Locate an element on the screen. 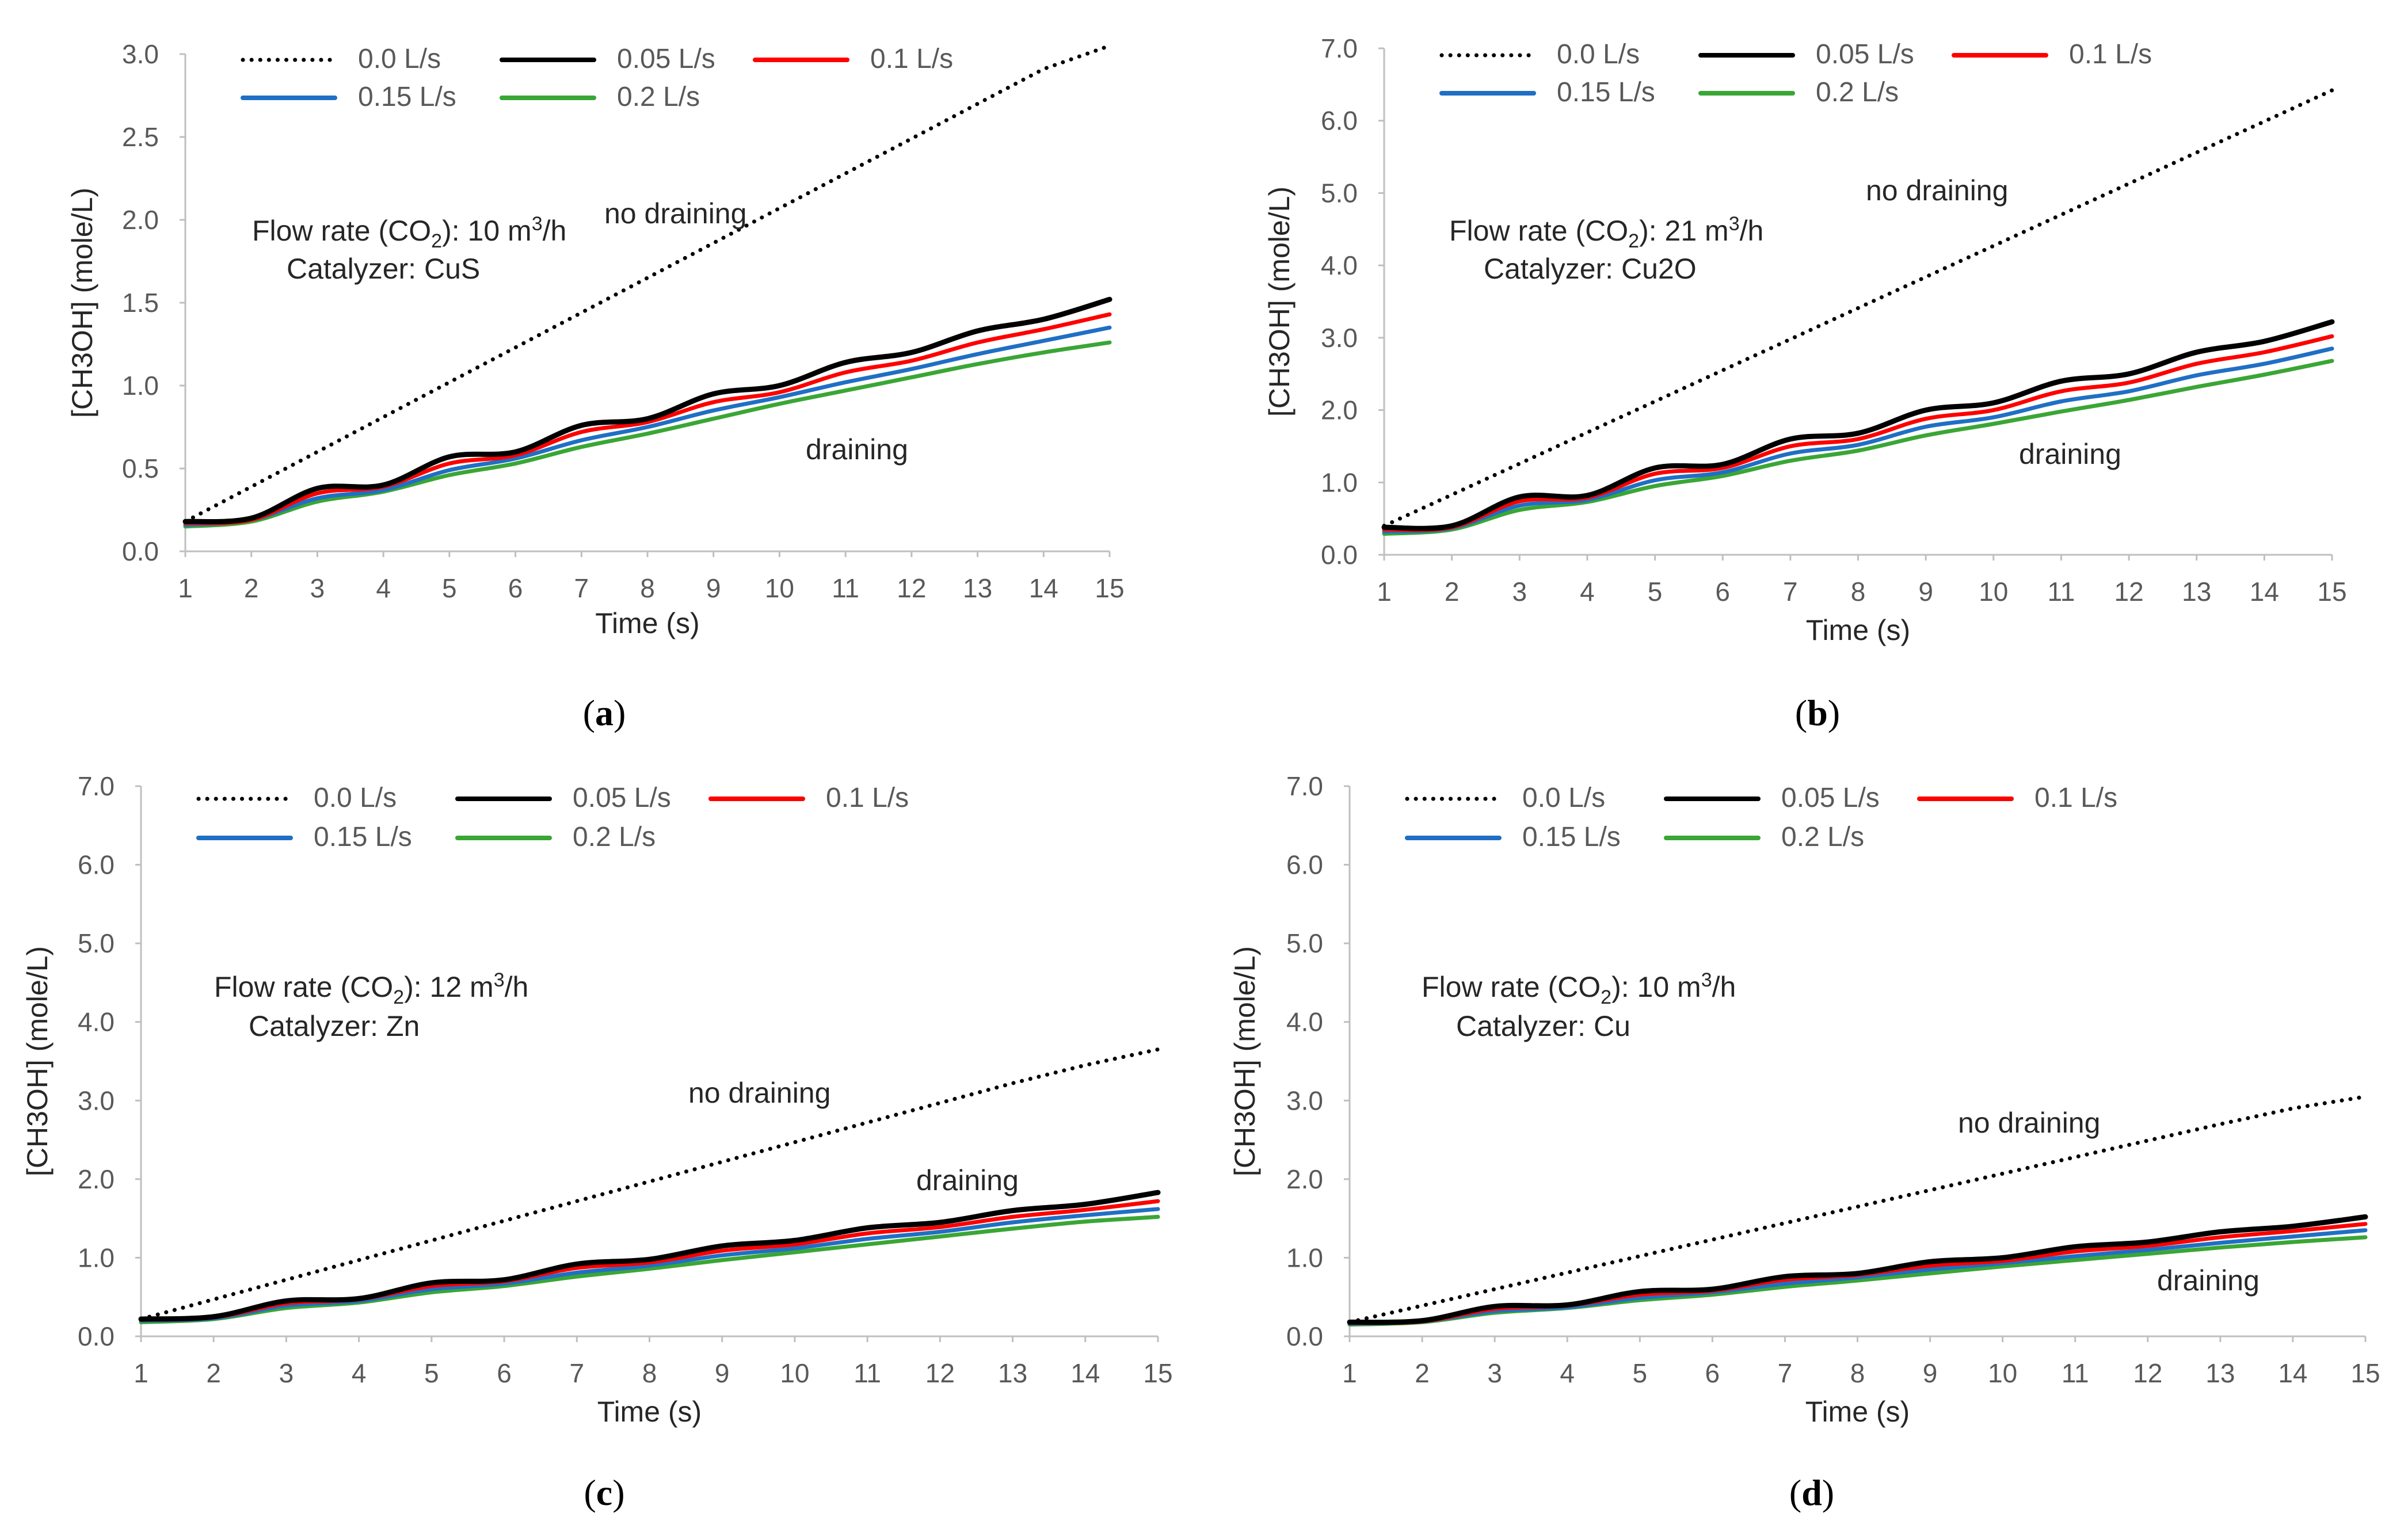 Image resolution: width=2408 pixels, height=1532 pixels. y-tick-label: 5.0 is located at coordinates (1339, 193).